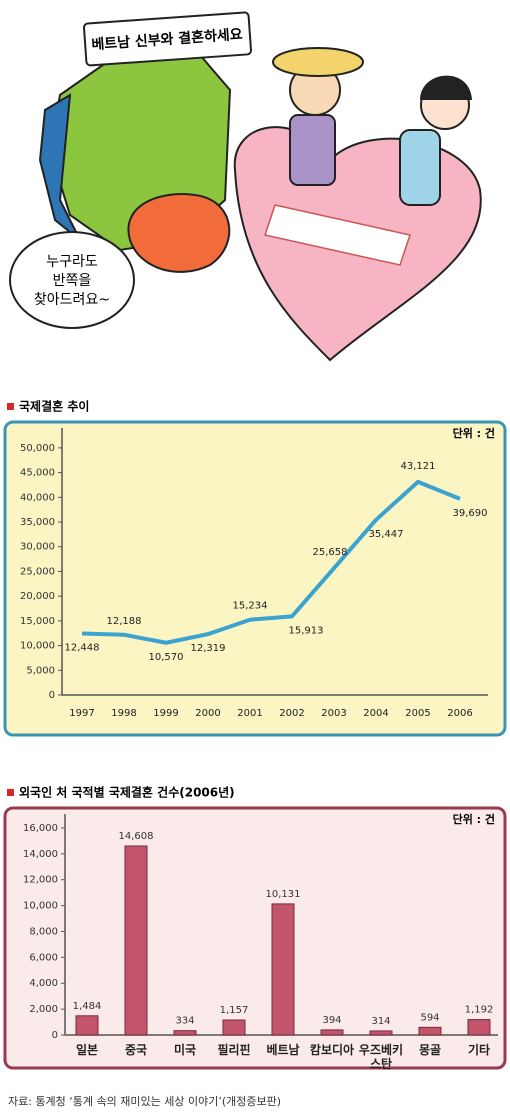  I want to click on y-tick-label: 35,000, so click(37, 522).